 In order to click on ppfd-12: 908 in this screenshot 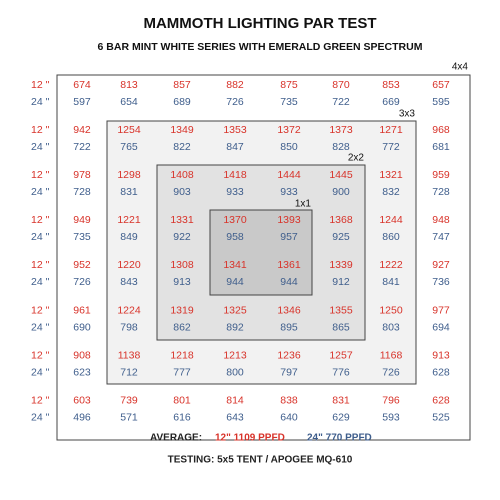, I will do `click(82, 355)`.